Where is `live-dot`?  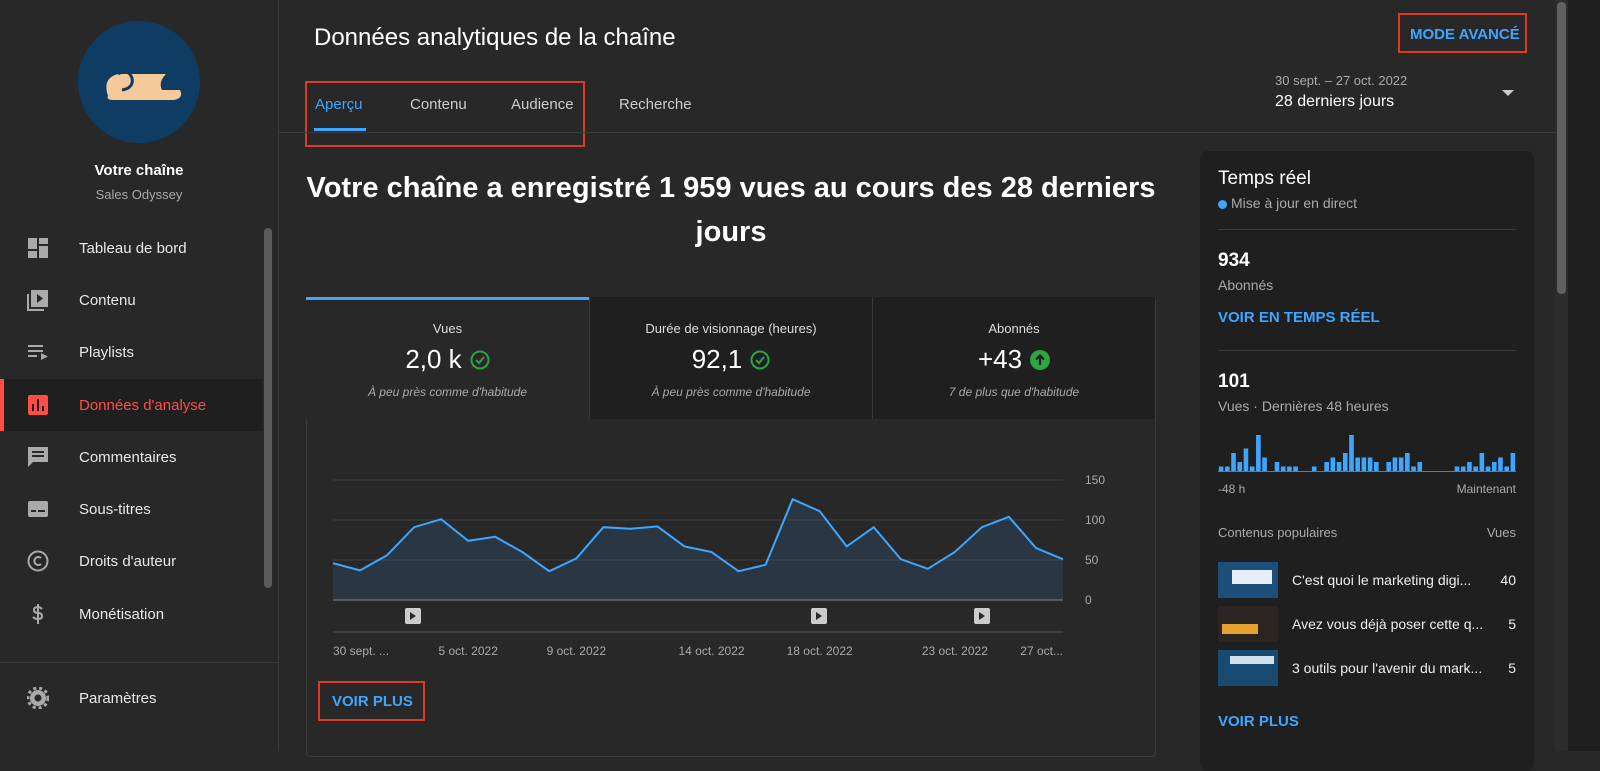
live-dot is located at coordinates (1222, 204).